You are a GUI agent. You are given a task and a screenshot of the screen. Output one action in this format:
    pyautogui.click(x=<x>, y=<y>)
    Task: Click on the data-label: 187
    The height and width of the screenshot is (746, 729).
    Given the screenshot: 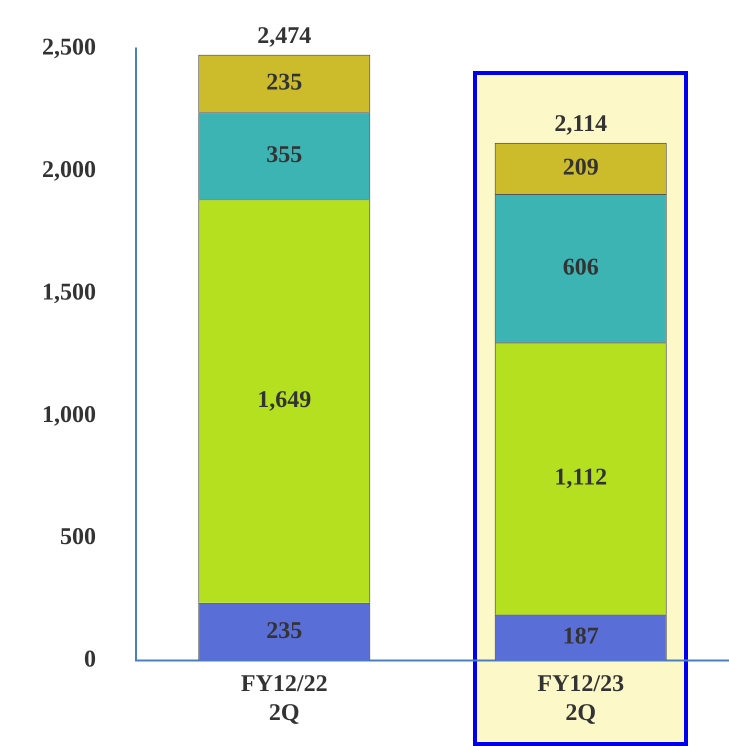 What is the action you would take?
    pyautogui.click(x=580, y=637)
    